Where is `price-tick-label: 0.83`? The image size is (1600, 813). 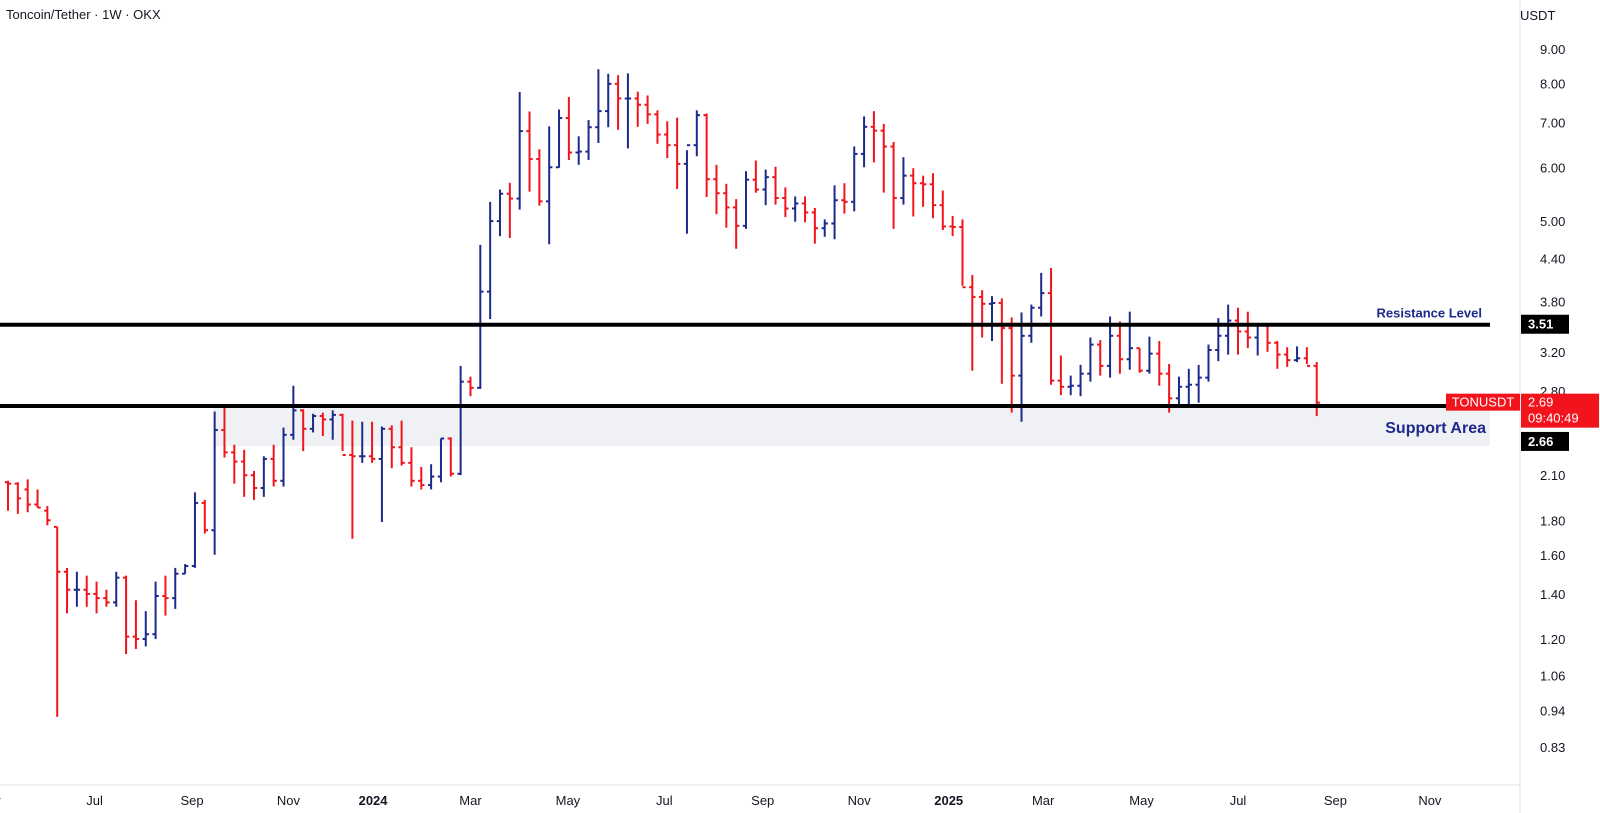
price-tick-label: 0.83 is located at coordinates (1552, 747).